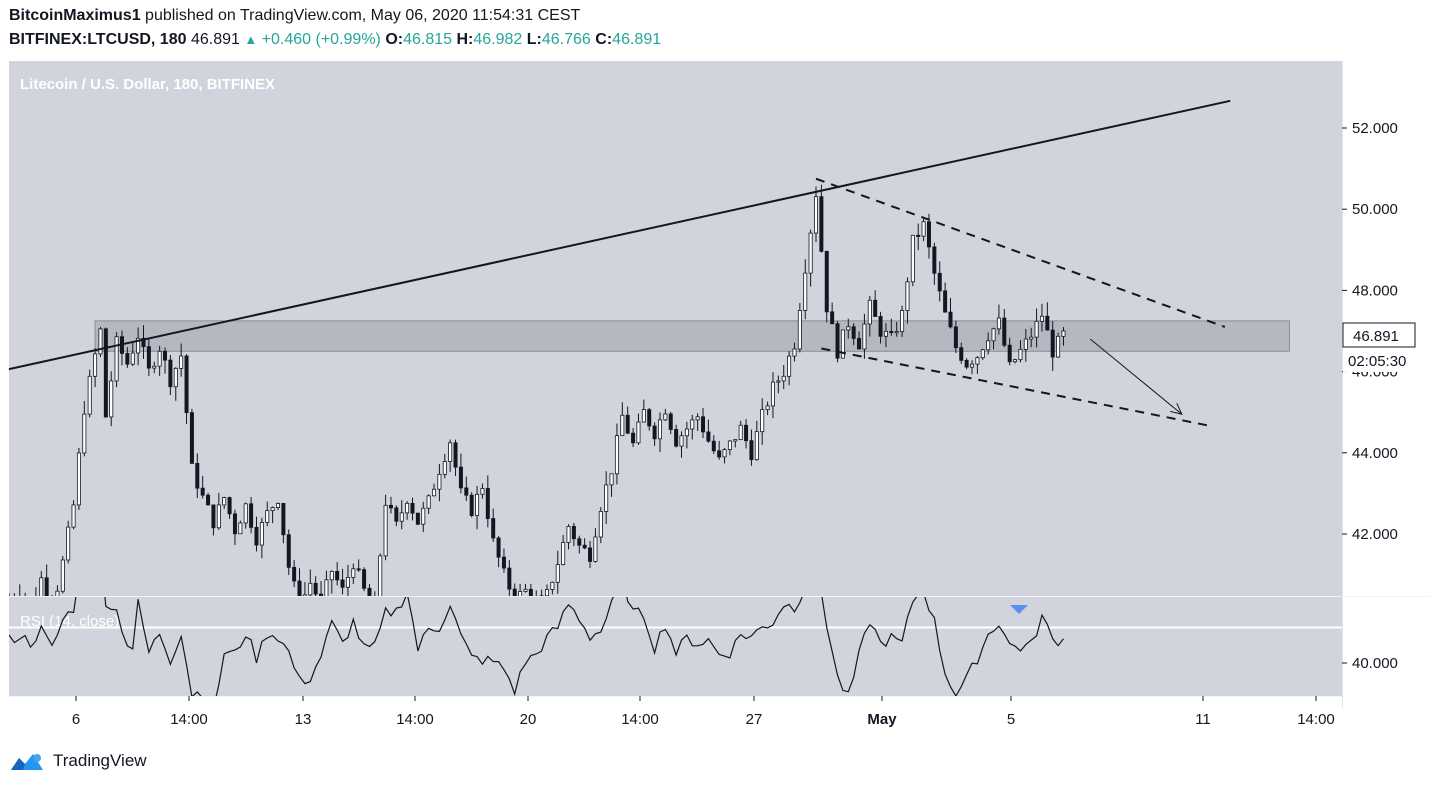  Describe the element at coordinates (147, 84) in the screenshot. I see `chart-title: Litecoin / U.S. Dollar, 180, BITFINEX` at that location.